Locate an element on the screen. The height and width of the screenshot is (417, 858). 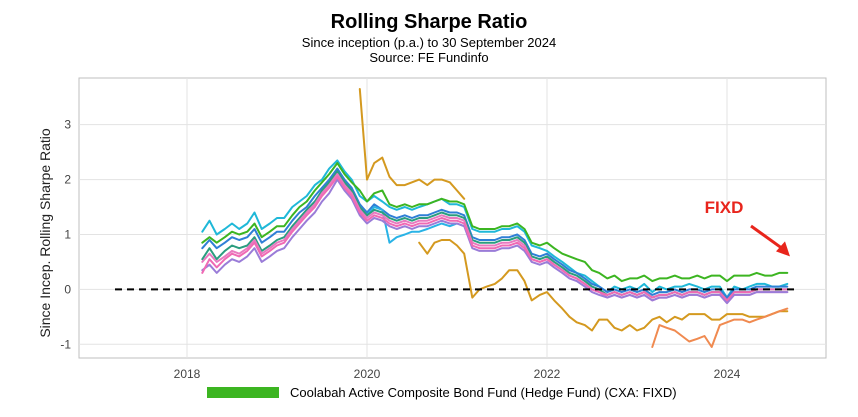
y-tick-label: 0 is located at coordinates (67, 289).